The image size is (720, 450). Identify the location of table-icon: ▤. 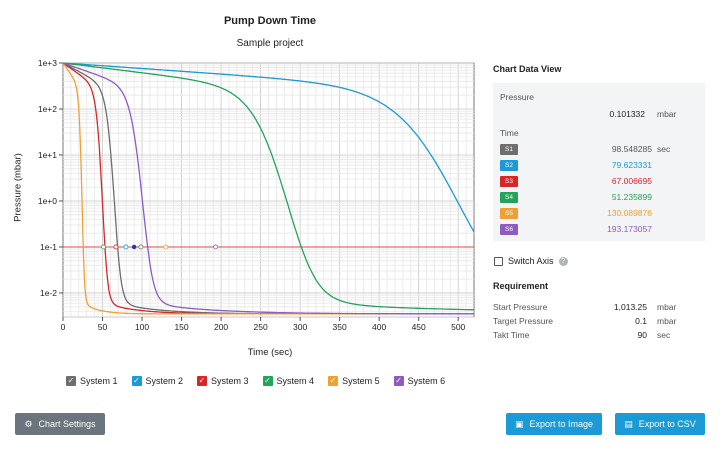
(628, 423).